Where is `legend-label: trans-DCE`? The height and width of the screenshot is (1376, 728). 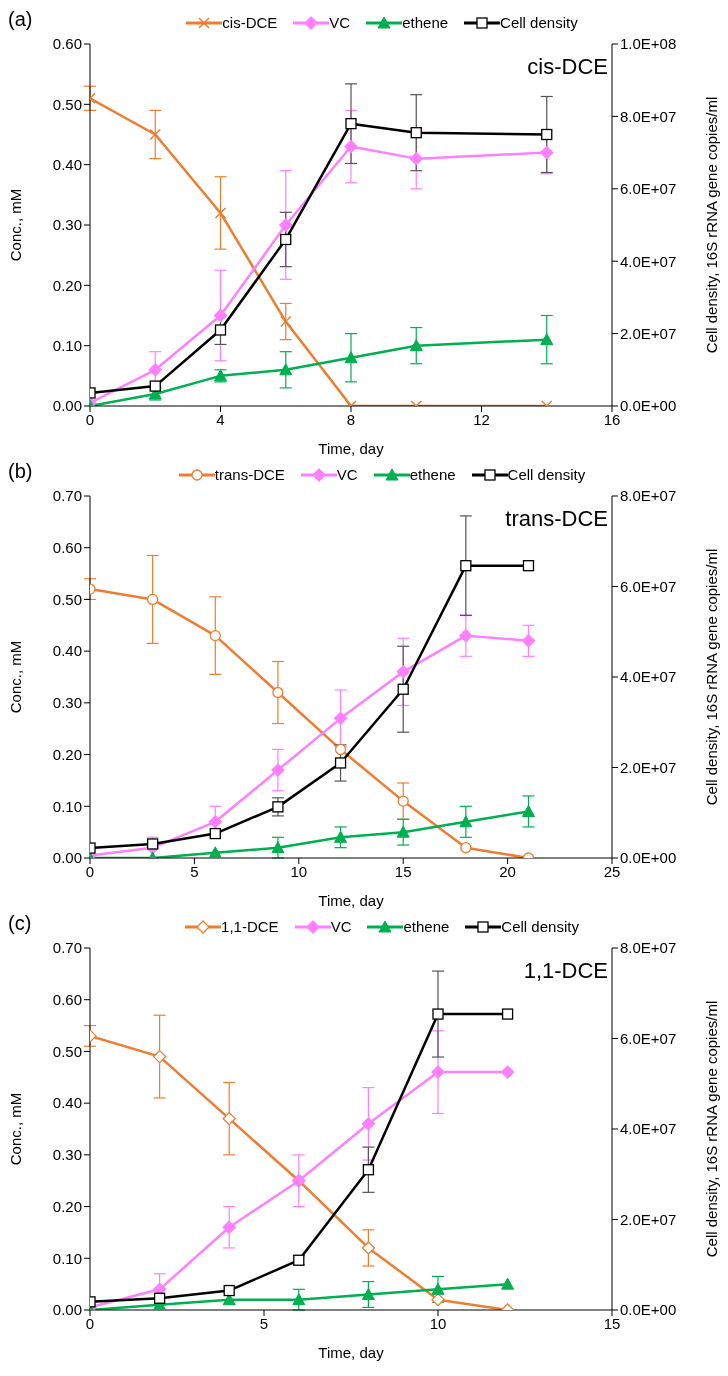
legend-label: trans-DCE is located at coordinates (249, 474).